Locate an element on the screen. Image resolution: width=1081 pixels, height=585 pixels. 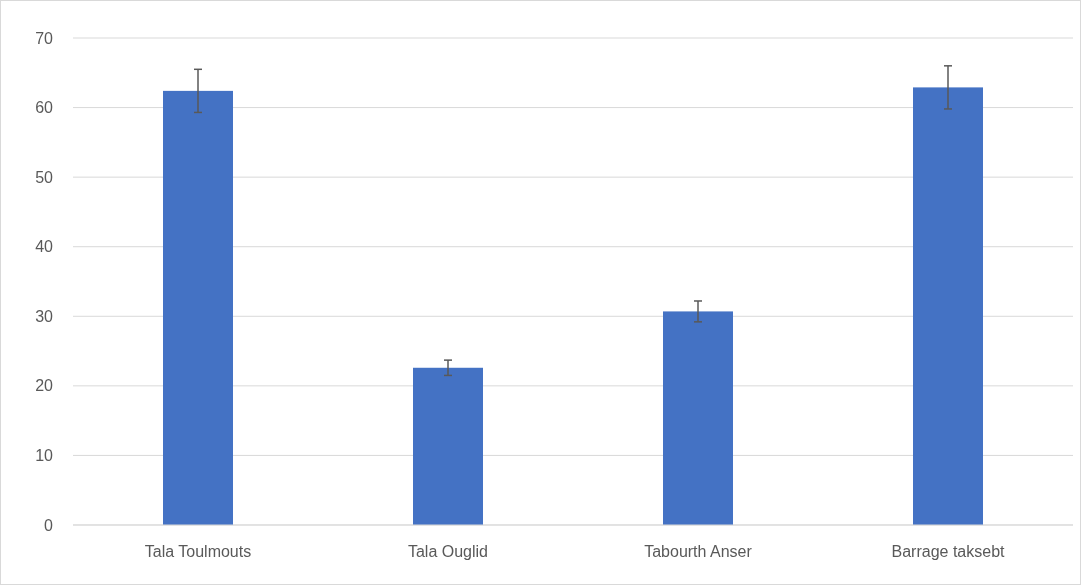
y-tick-label: 60 is located at coordinates (44, 108).